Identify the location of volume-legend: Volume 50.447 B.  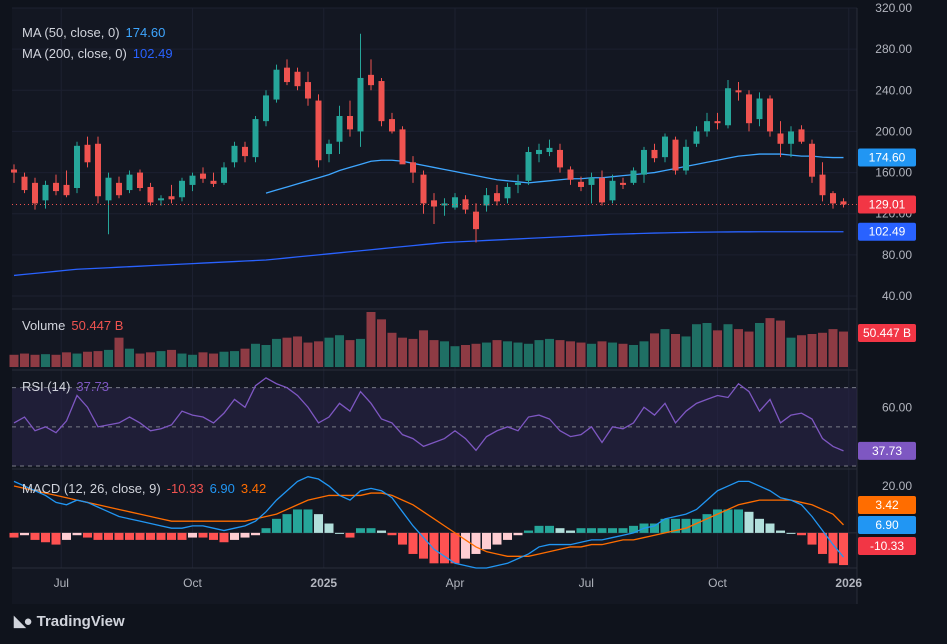
(75, 325).